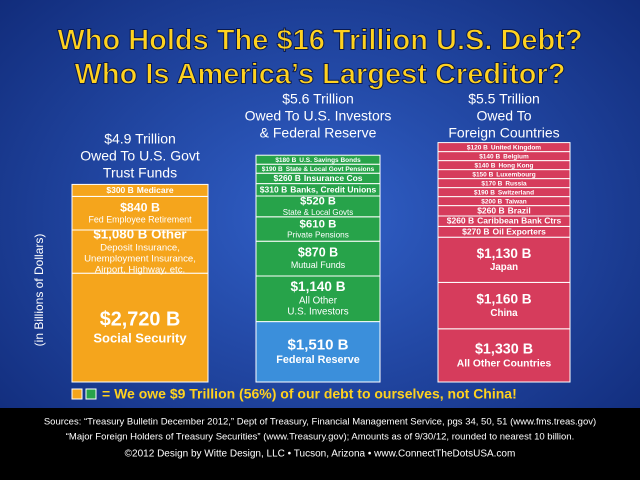  What do you see at coordinates (318, 360) in the screenshot?
I see `segment-name: Federal Reserve` at bounding box center [318, 360].